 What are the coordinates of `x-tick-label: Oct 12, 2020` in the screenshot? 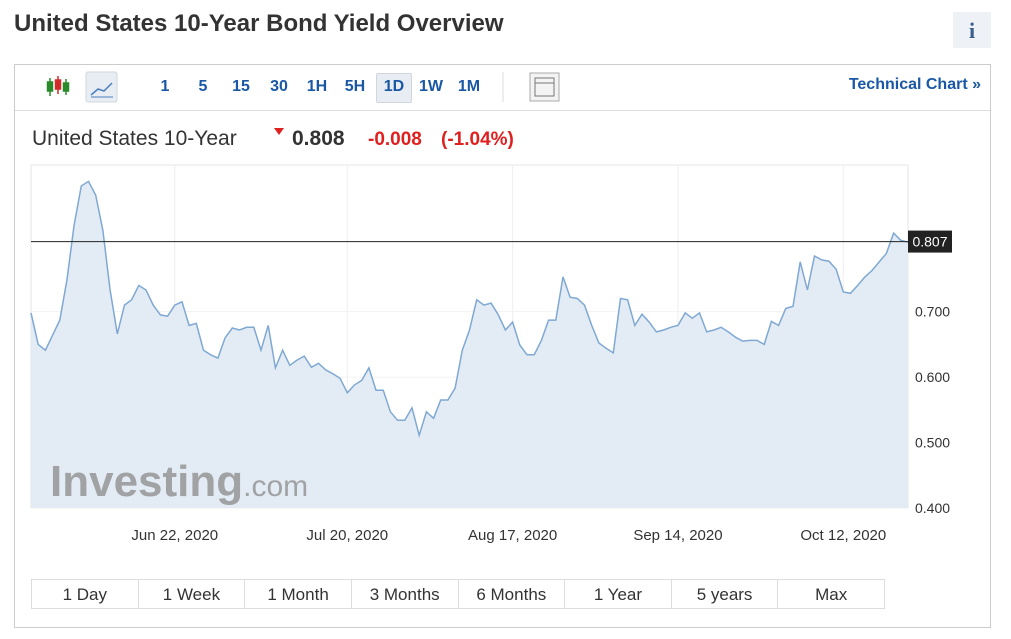 It's located at (843, 535).